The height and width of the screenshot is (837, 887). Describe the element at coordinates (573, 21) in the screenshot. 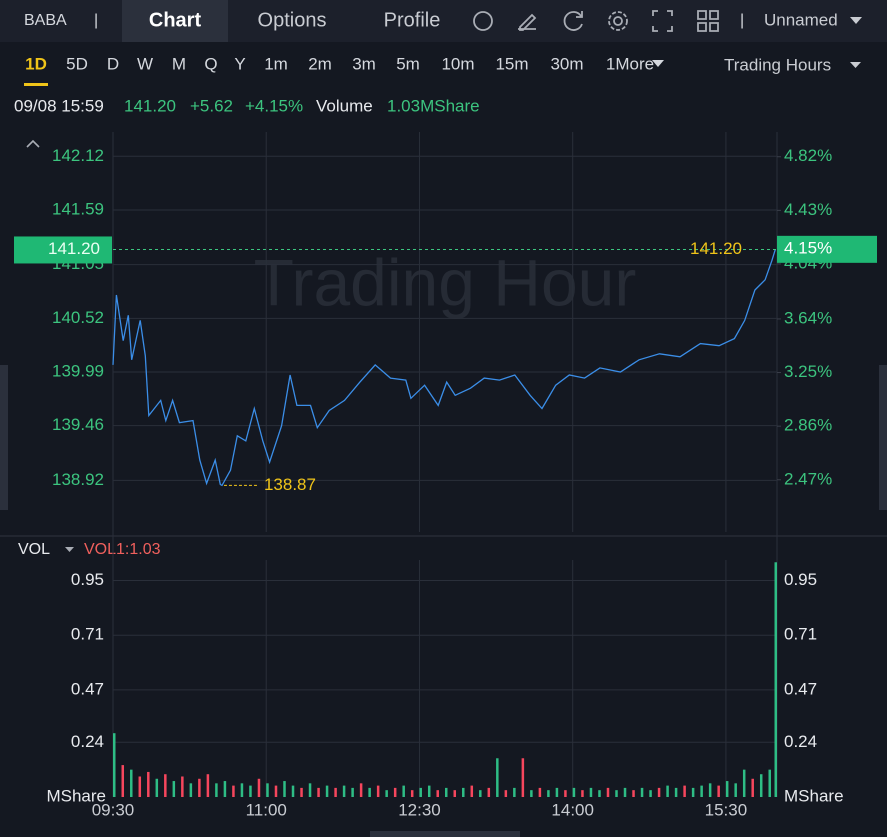

I see `icon-refresh` at that location.